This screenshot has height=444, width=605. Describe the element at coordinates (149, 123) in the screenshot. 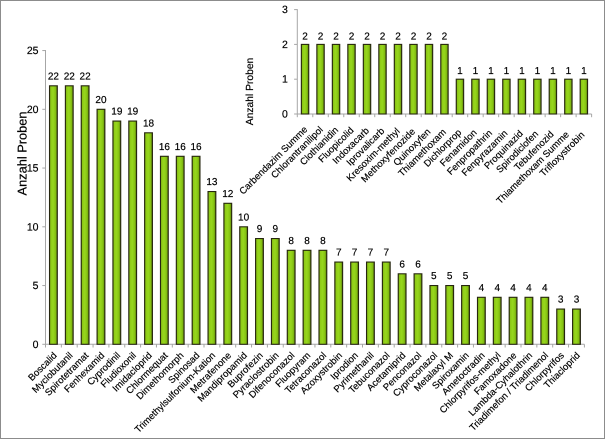

I see `svg-text: 18` at that location.